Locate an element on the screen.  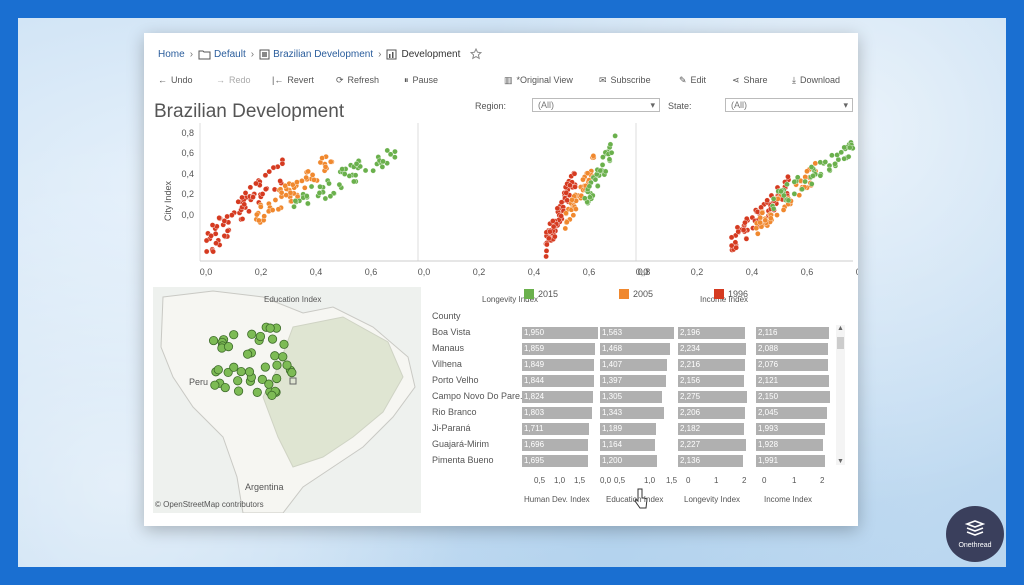
table-row: Campo Novo Do Pare.. 1,824 1,305 2,275 2,150 is located at coordinates (641, 397).